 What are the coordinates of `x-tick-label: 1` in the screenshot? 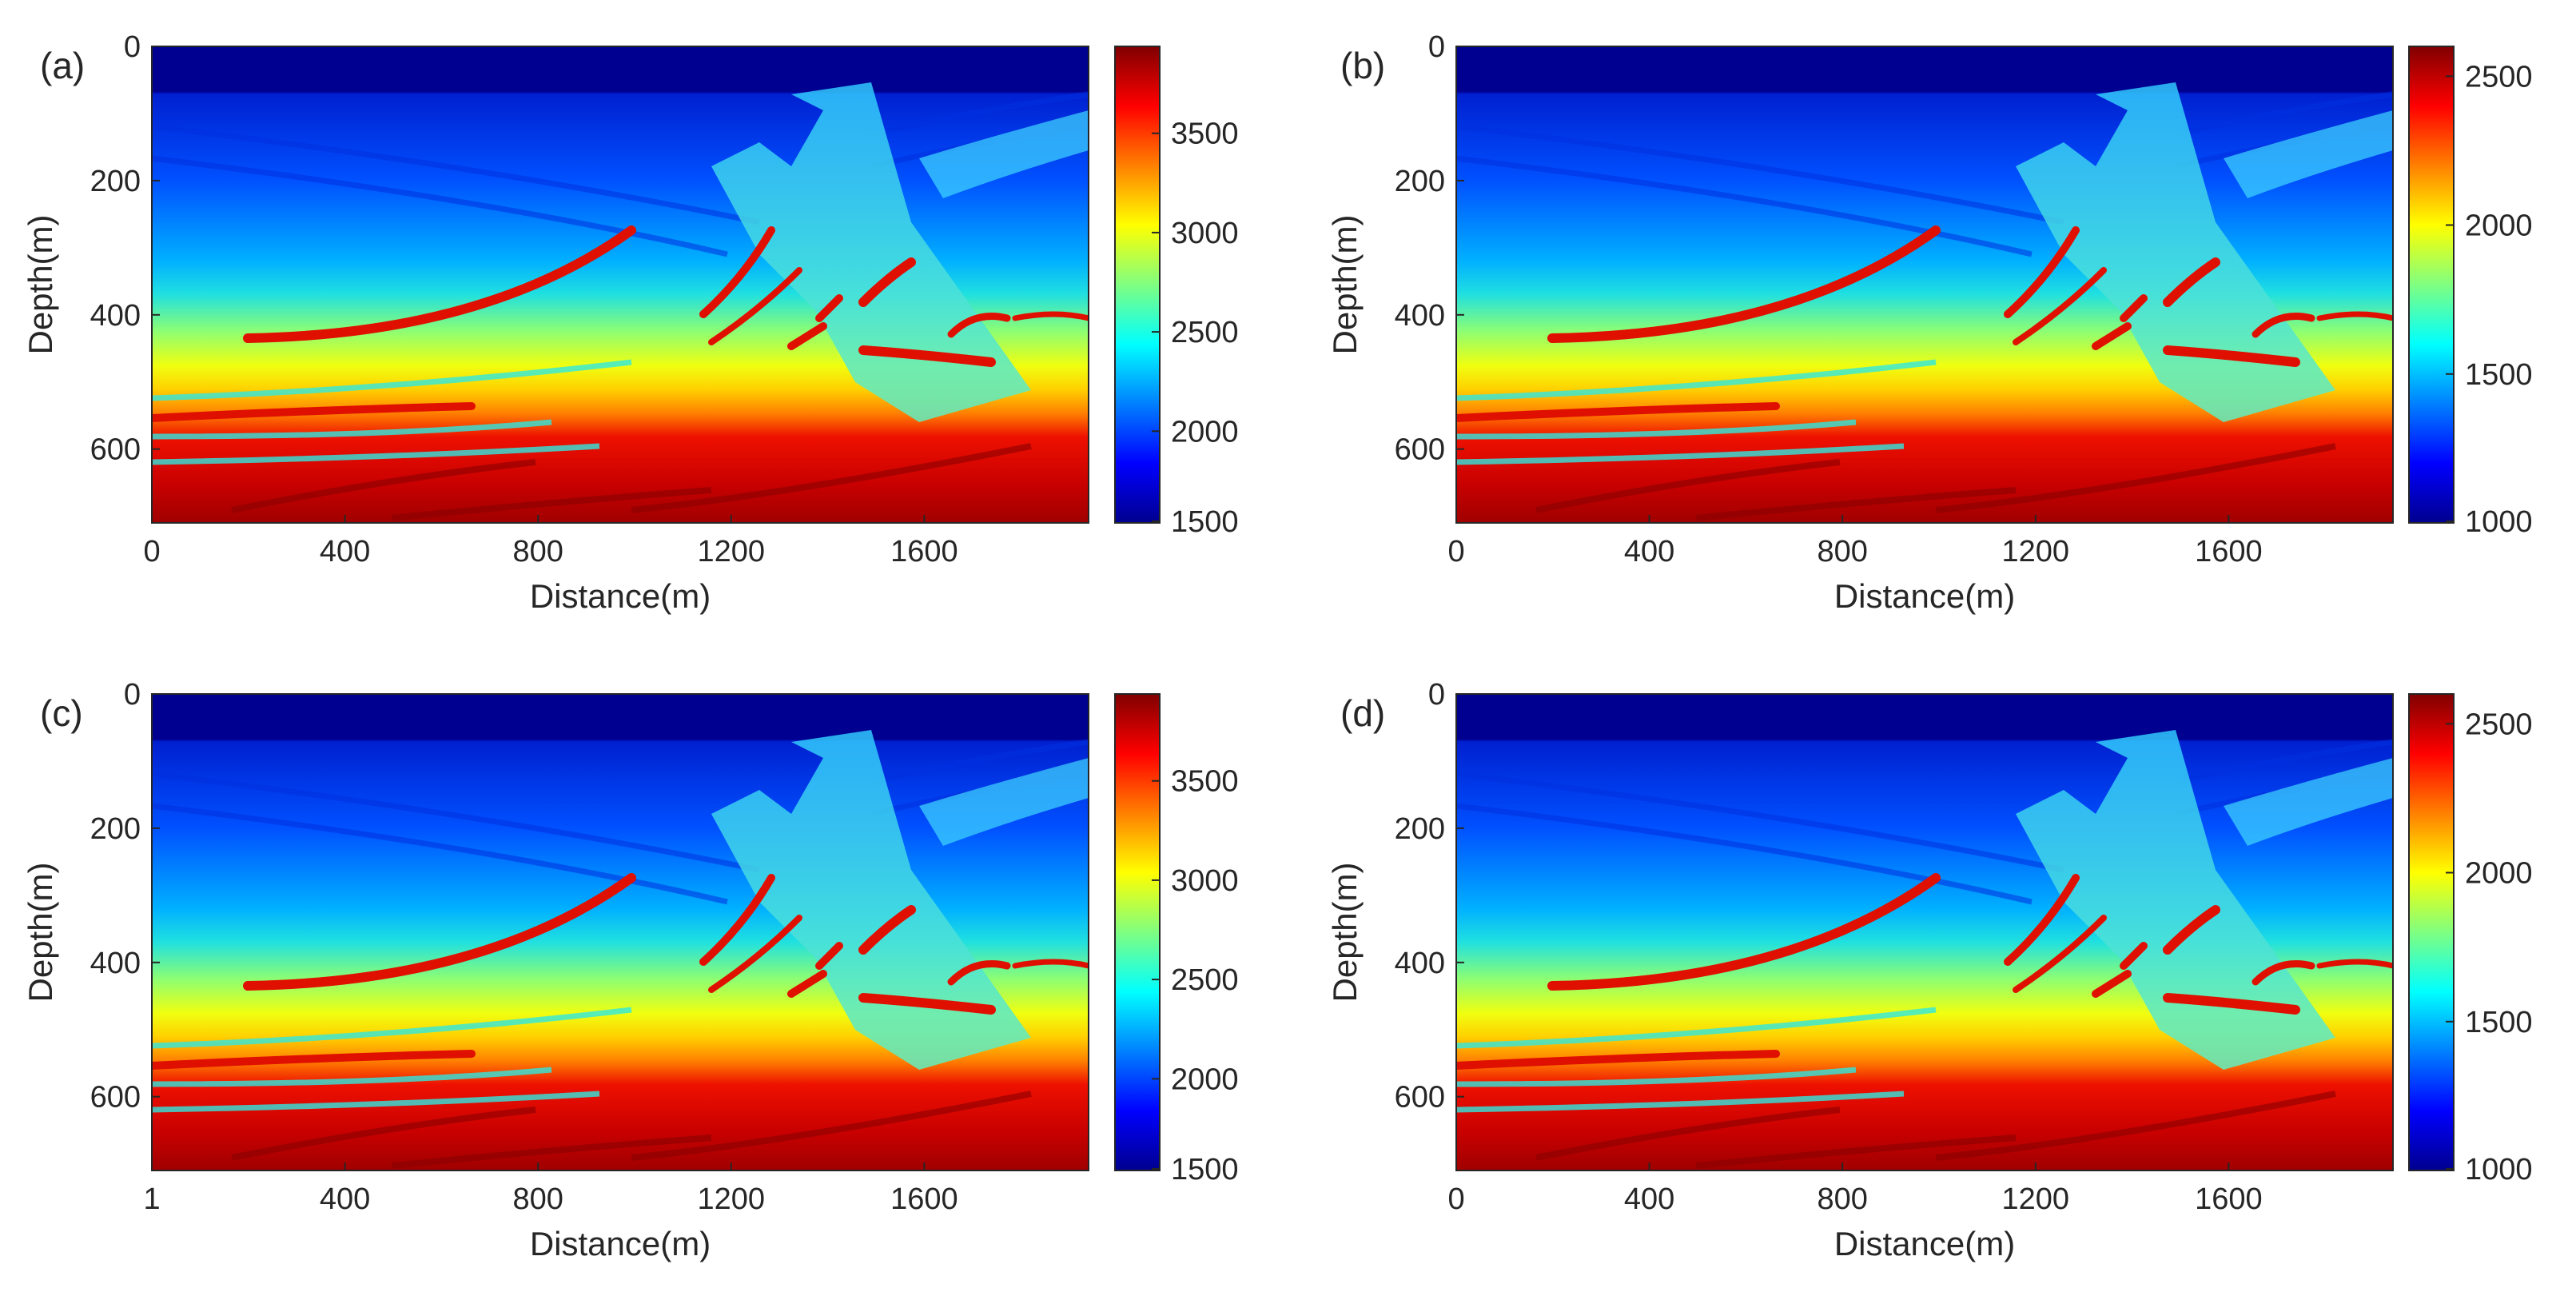 It's located at (151, 1199).